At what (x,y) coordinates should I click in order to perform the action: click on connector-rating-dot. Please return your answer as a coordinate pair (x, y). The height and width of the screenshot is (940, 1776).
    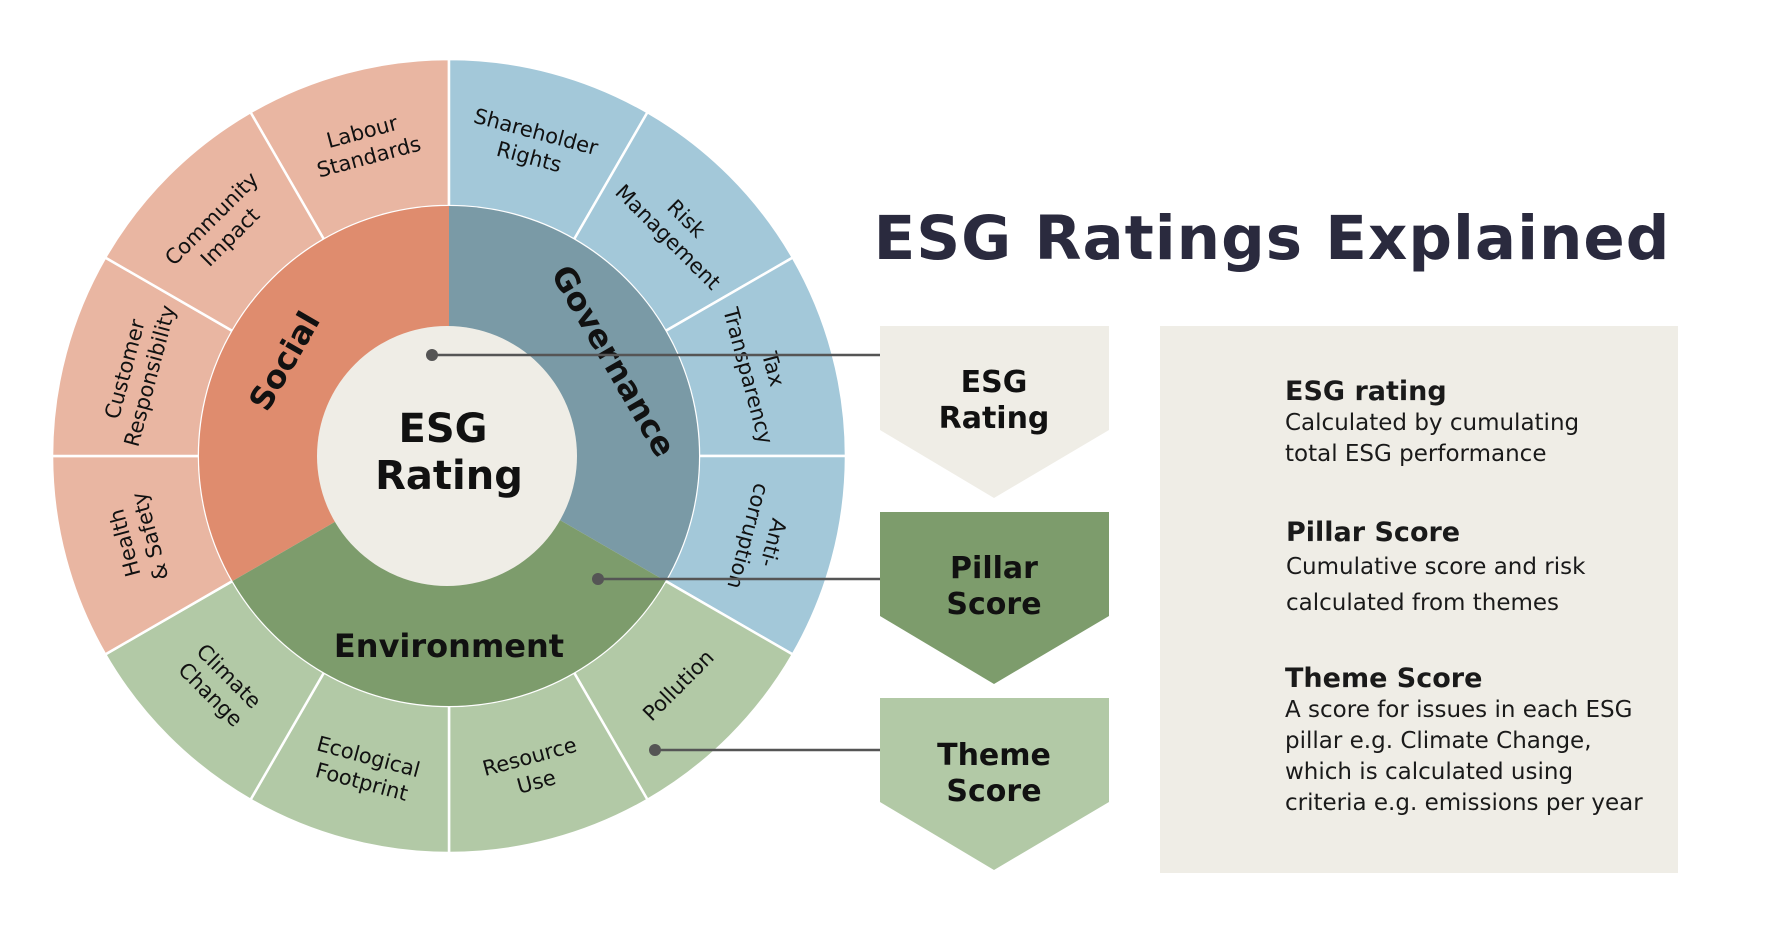
    Looking at the image, I should click on (432, 355).